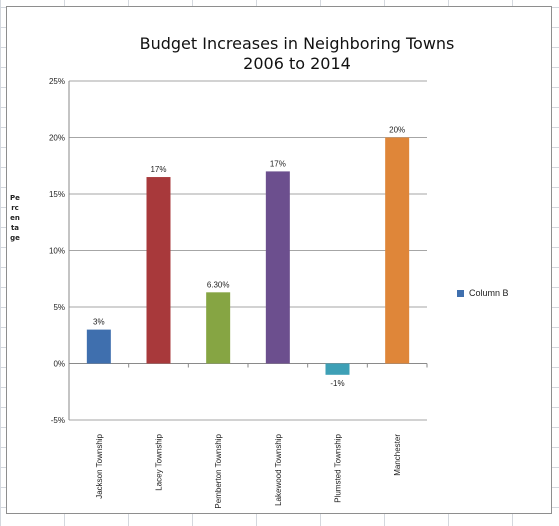 The image size is (559, 526). I want to click on data-label: 6.30%, so click(218, 284).